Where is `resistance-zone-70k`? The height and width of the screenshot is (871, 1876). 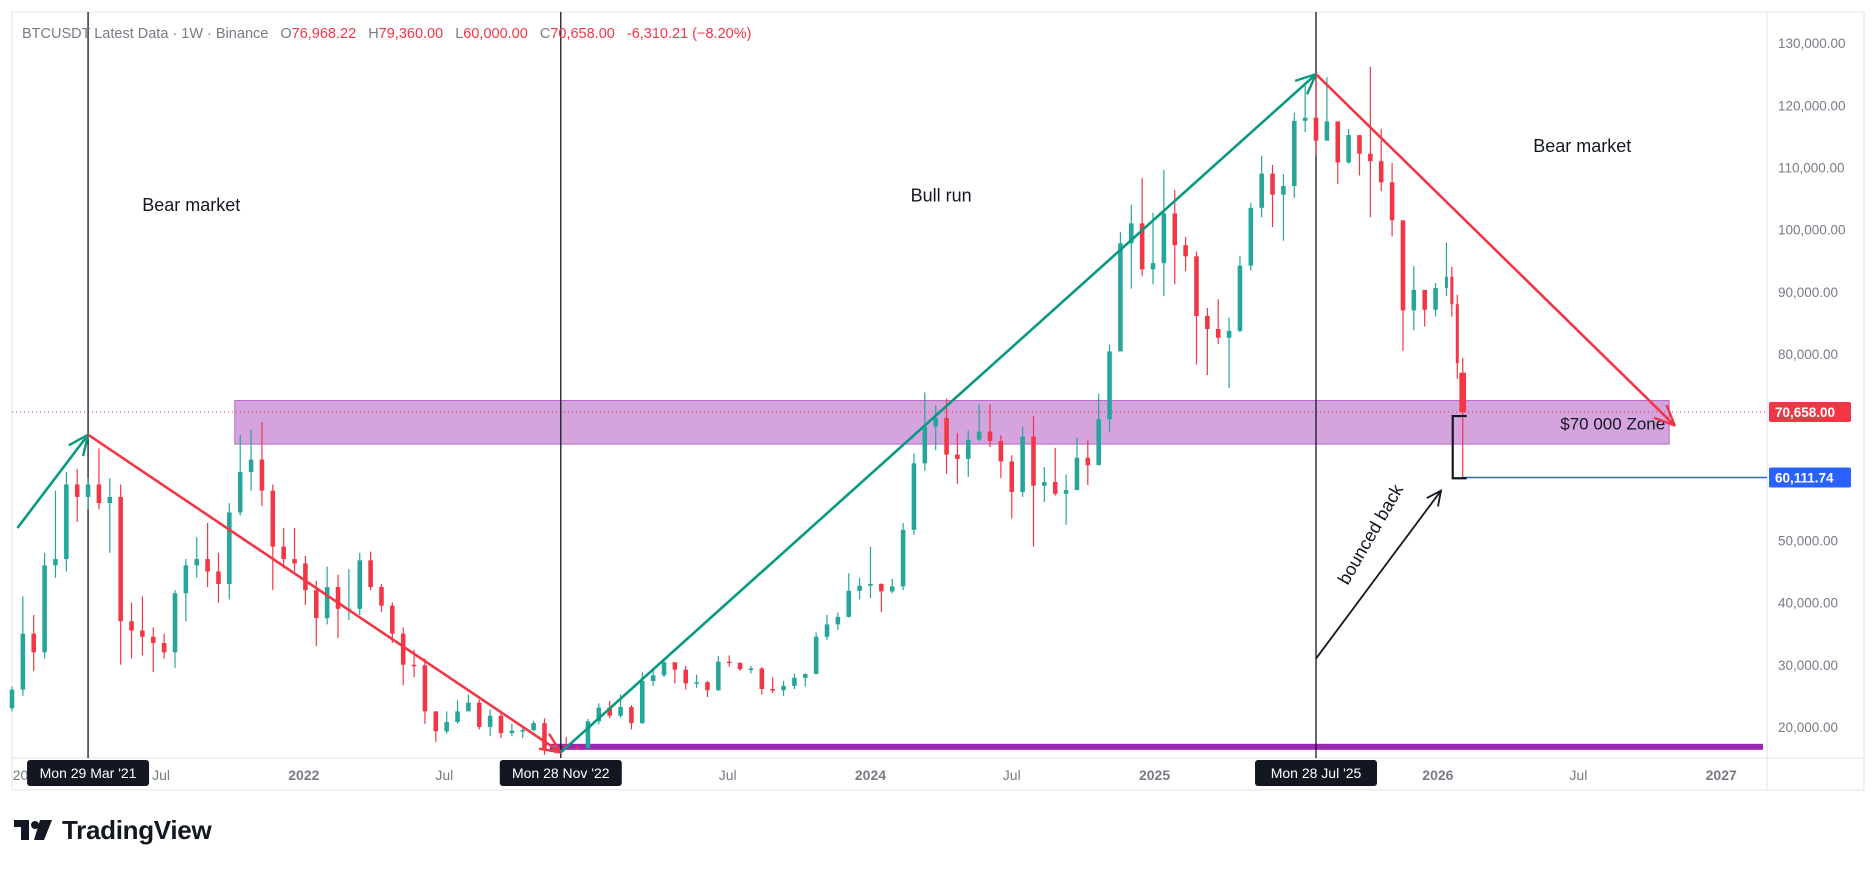 resistance-zone-70k is located at coordinates (952, 422).